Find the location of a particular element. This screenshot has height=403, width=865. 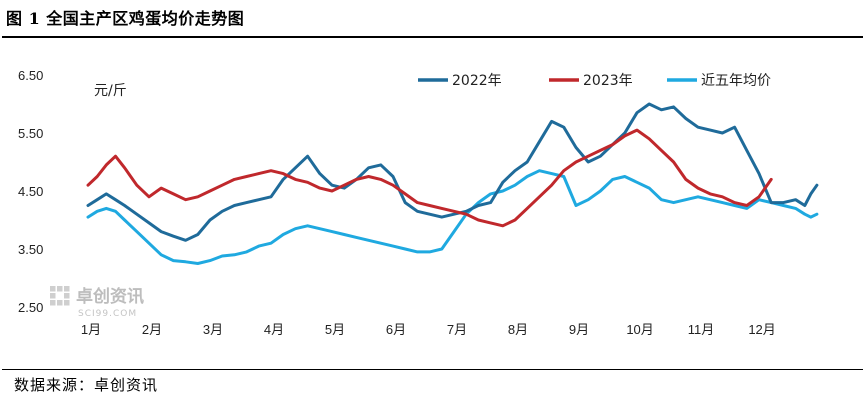

x-tick-label: 3月 is located at coordinates (213, 329).